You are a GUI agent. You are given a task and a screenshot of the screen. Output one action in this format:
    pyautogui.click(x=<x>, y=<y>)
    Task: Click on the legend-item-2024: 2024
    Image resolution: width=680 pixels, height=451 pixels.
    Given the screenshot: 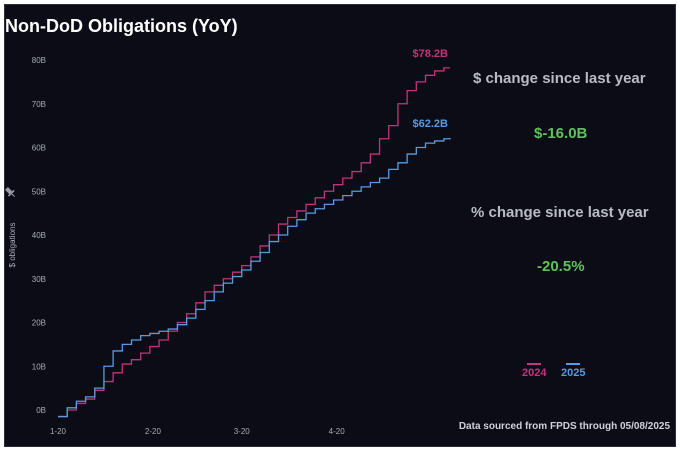 What is the action you would take?
    pyautogui.click(x=534, y=371)
    